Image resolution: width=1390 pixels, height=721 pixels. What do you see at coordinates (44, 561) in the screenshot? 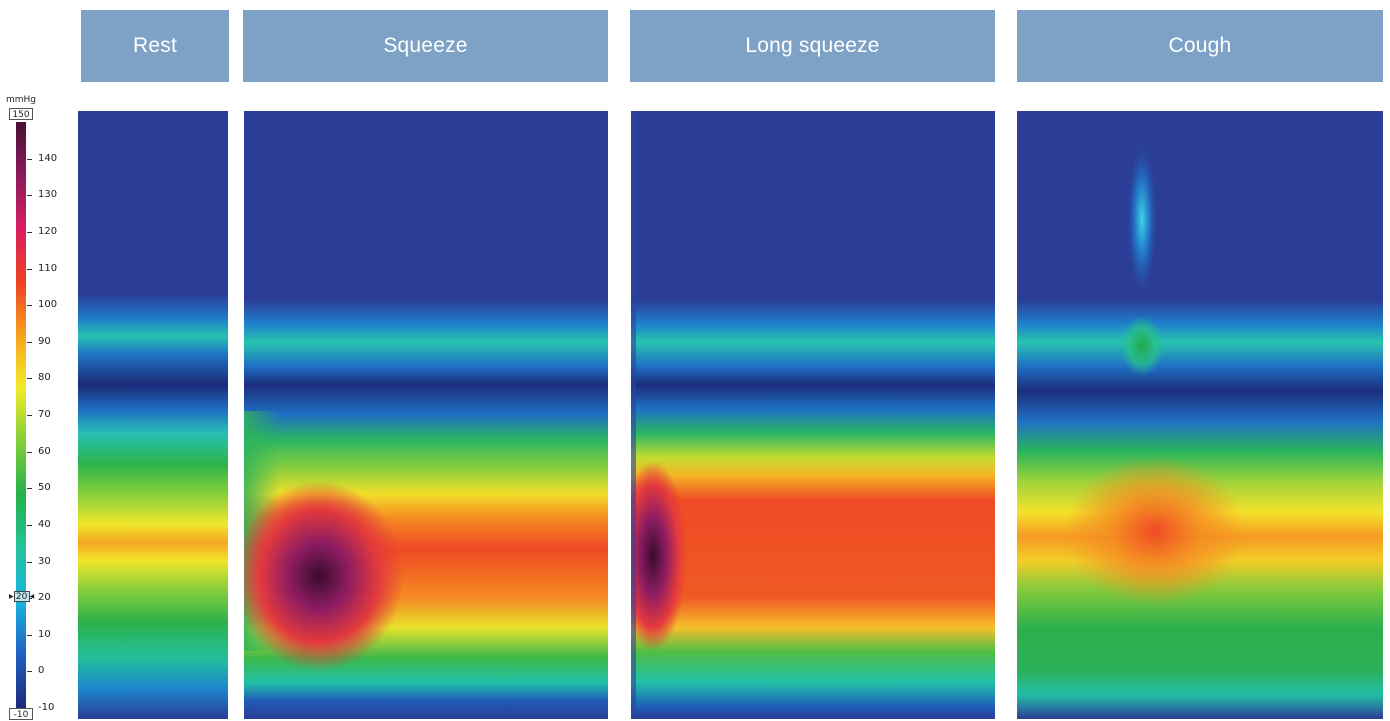
I see `colorbar-tick-label: 30` at bounding box center [44, 561].